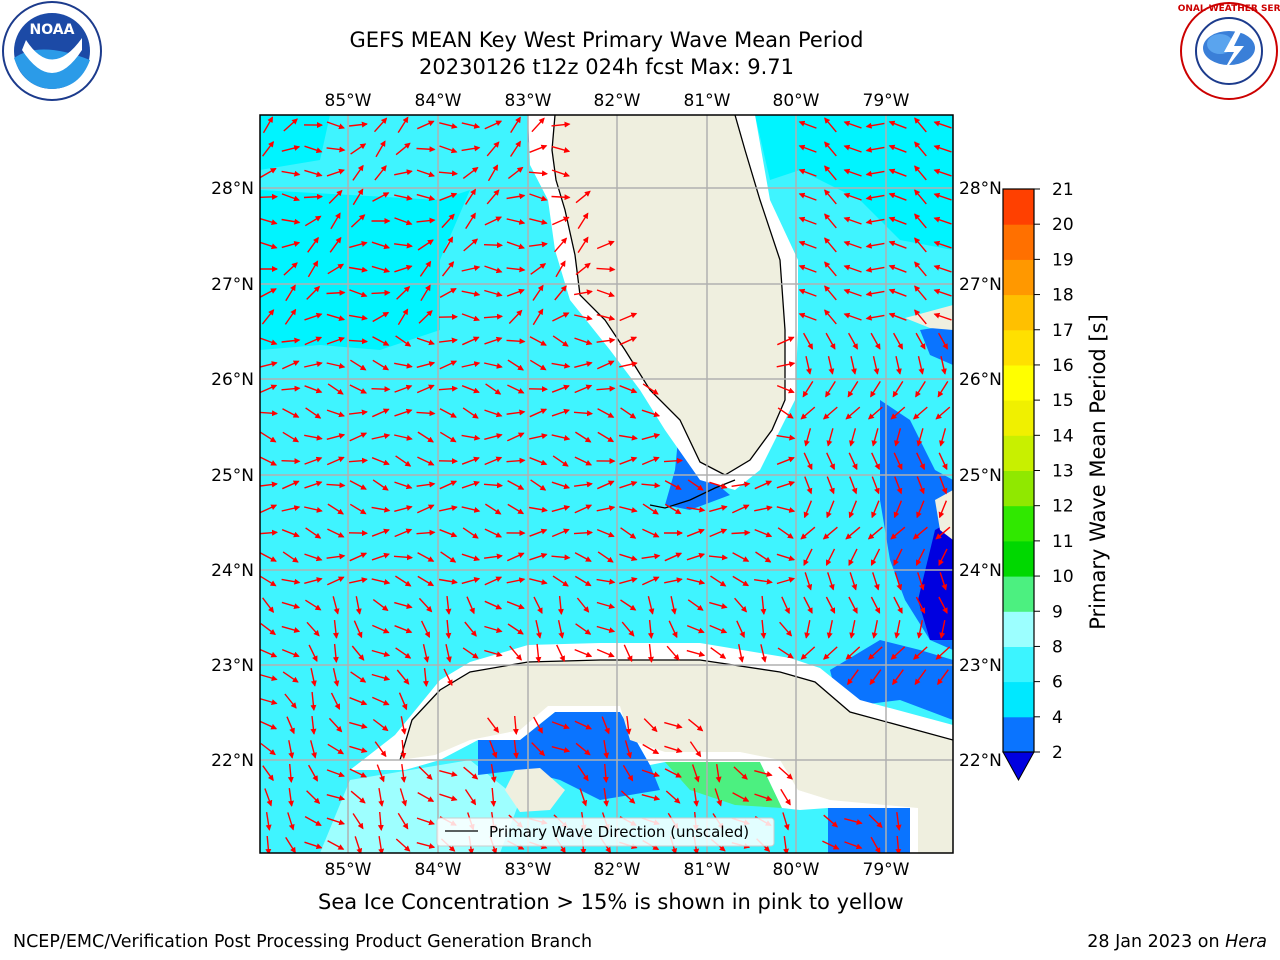 This screenshot has width=1280, height=960. Describe the element at coordinates (1229, 9) in the screenshot. I see `nws-logo-text: NATIONAL WEATHER SERVICE` at that location.